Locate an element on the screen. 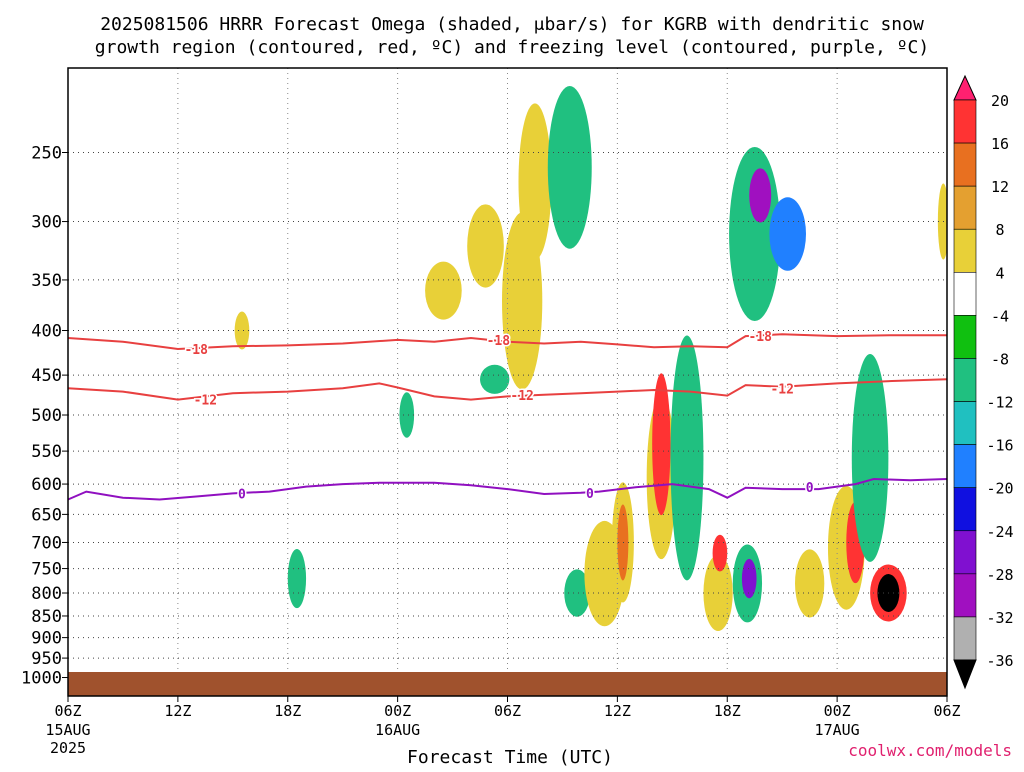 This screenshot has height=772, width=1024. x-tick-year: 2025 is located at coordinates (68, 748).